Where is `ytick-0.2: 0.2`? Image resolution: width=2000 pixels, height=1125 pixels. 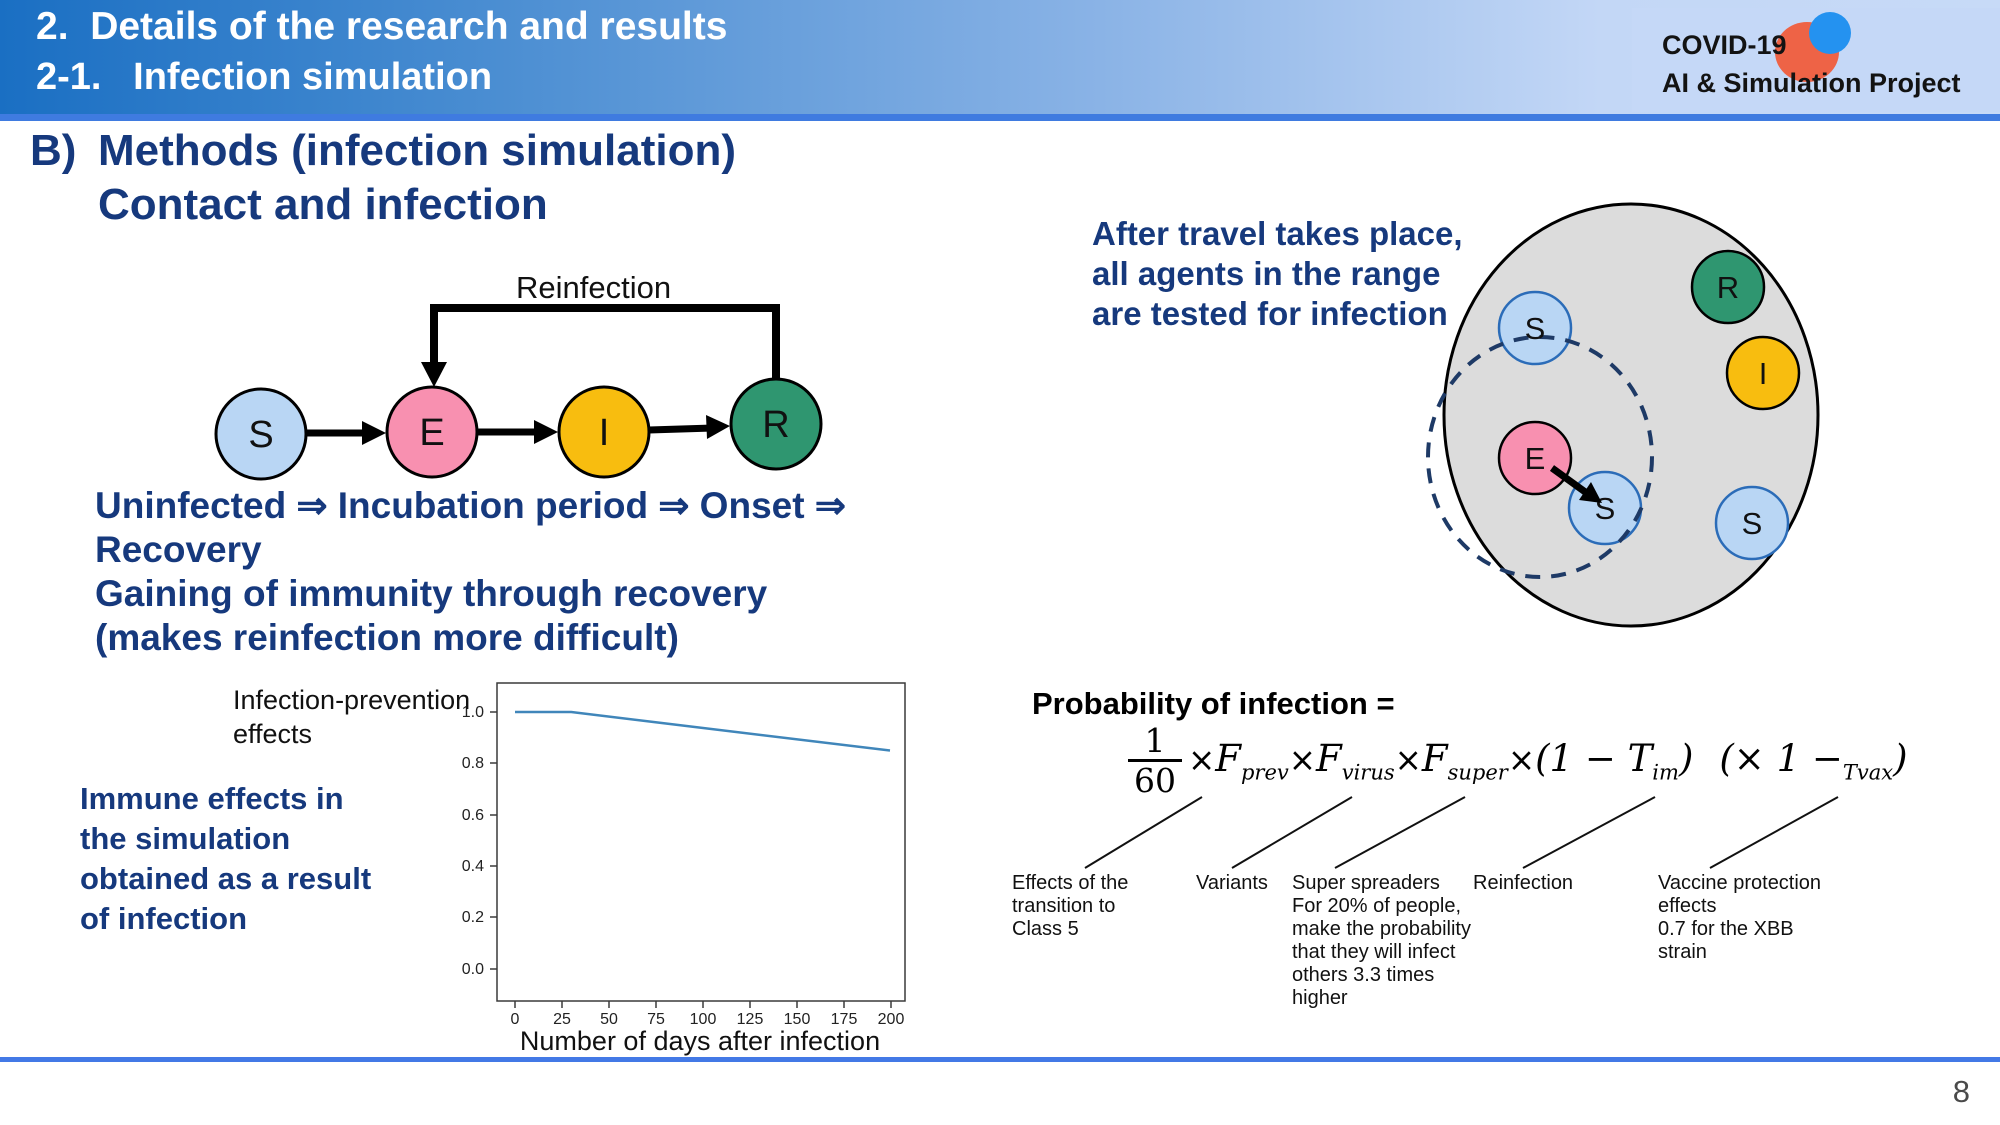
ytick-0.2: 0.2 is located at coordinates (473, 917).